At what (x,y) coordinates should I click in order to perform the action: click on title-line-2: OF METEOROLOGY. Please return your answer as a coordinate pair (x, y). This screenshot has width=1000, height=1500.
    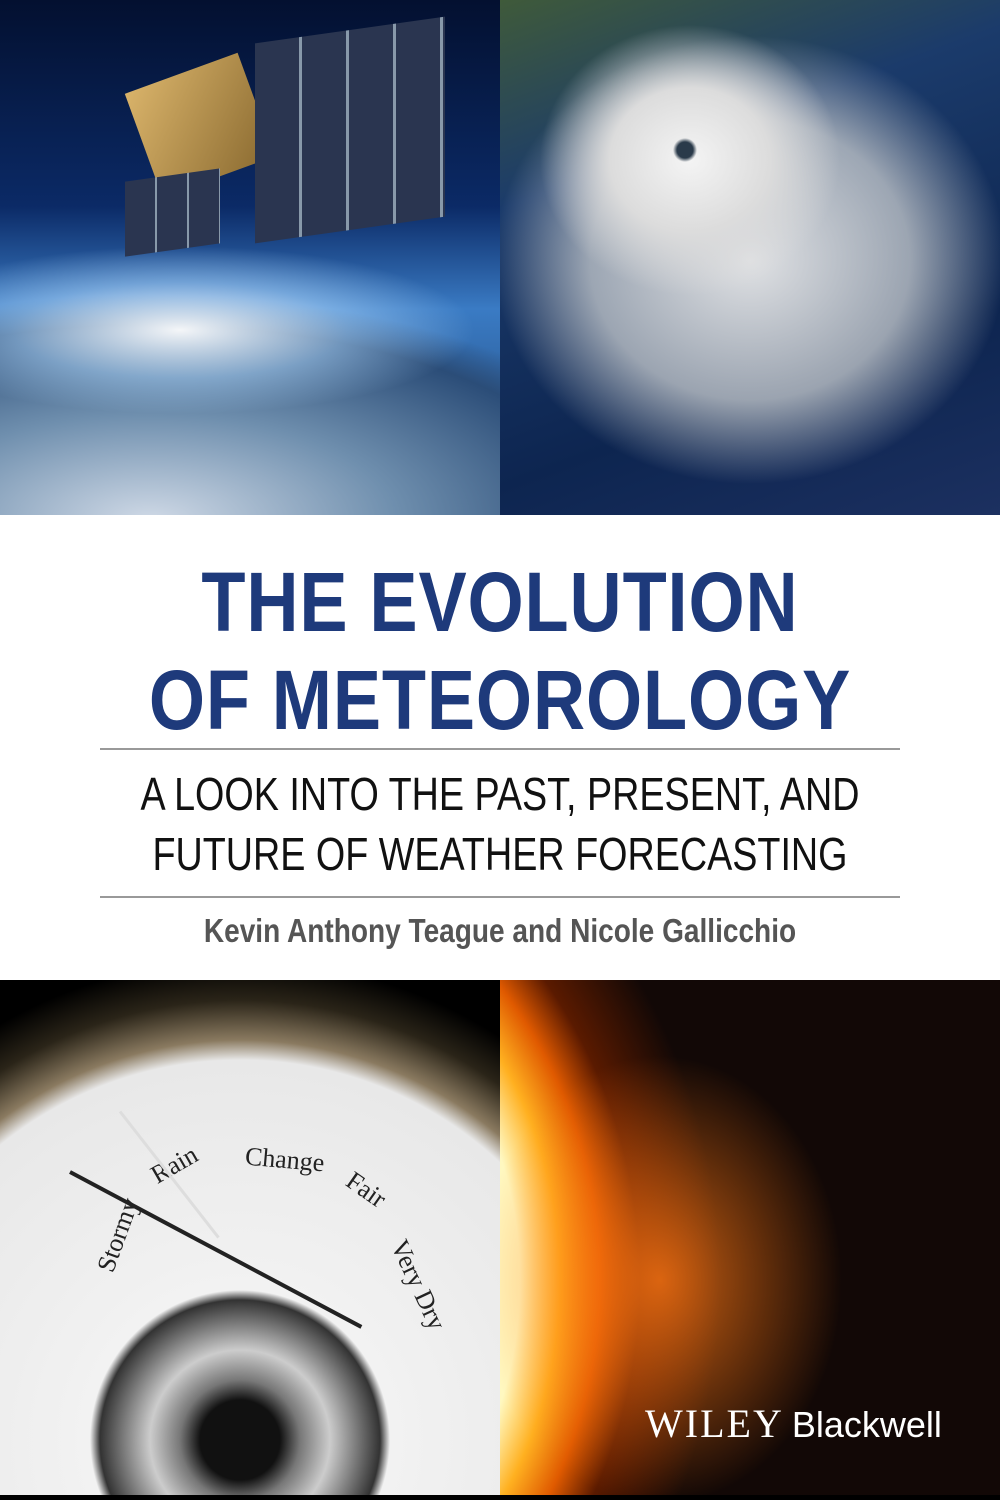
    Looking at the image, I should click on (500, 700).